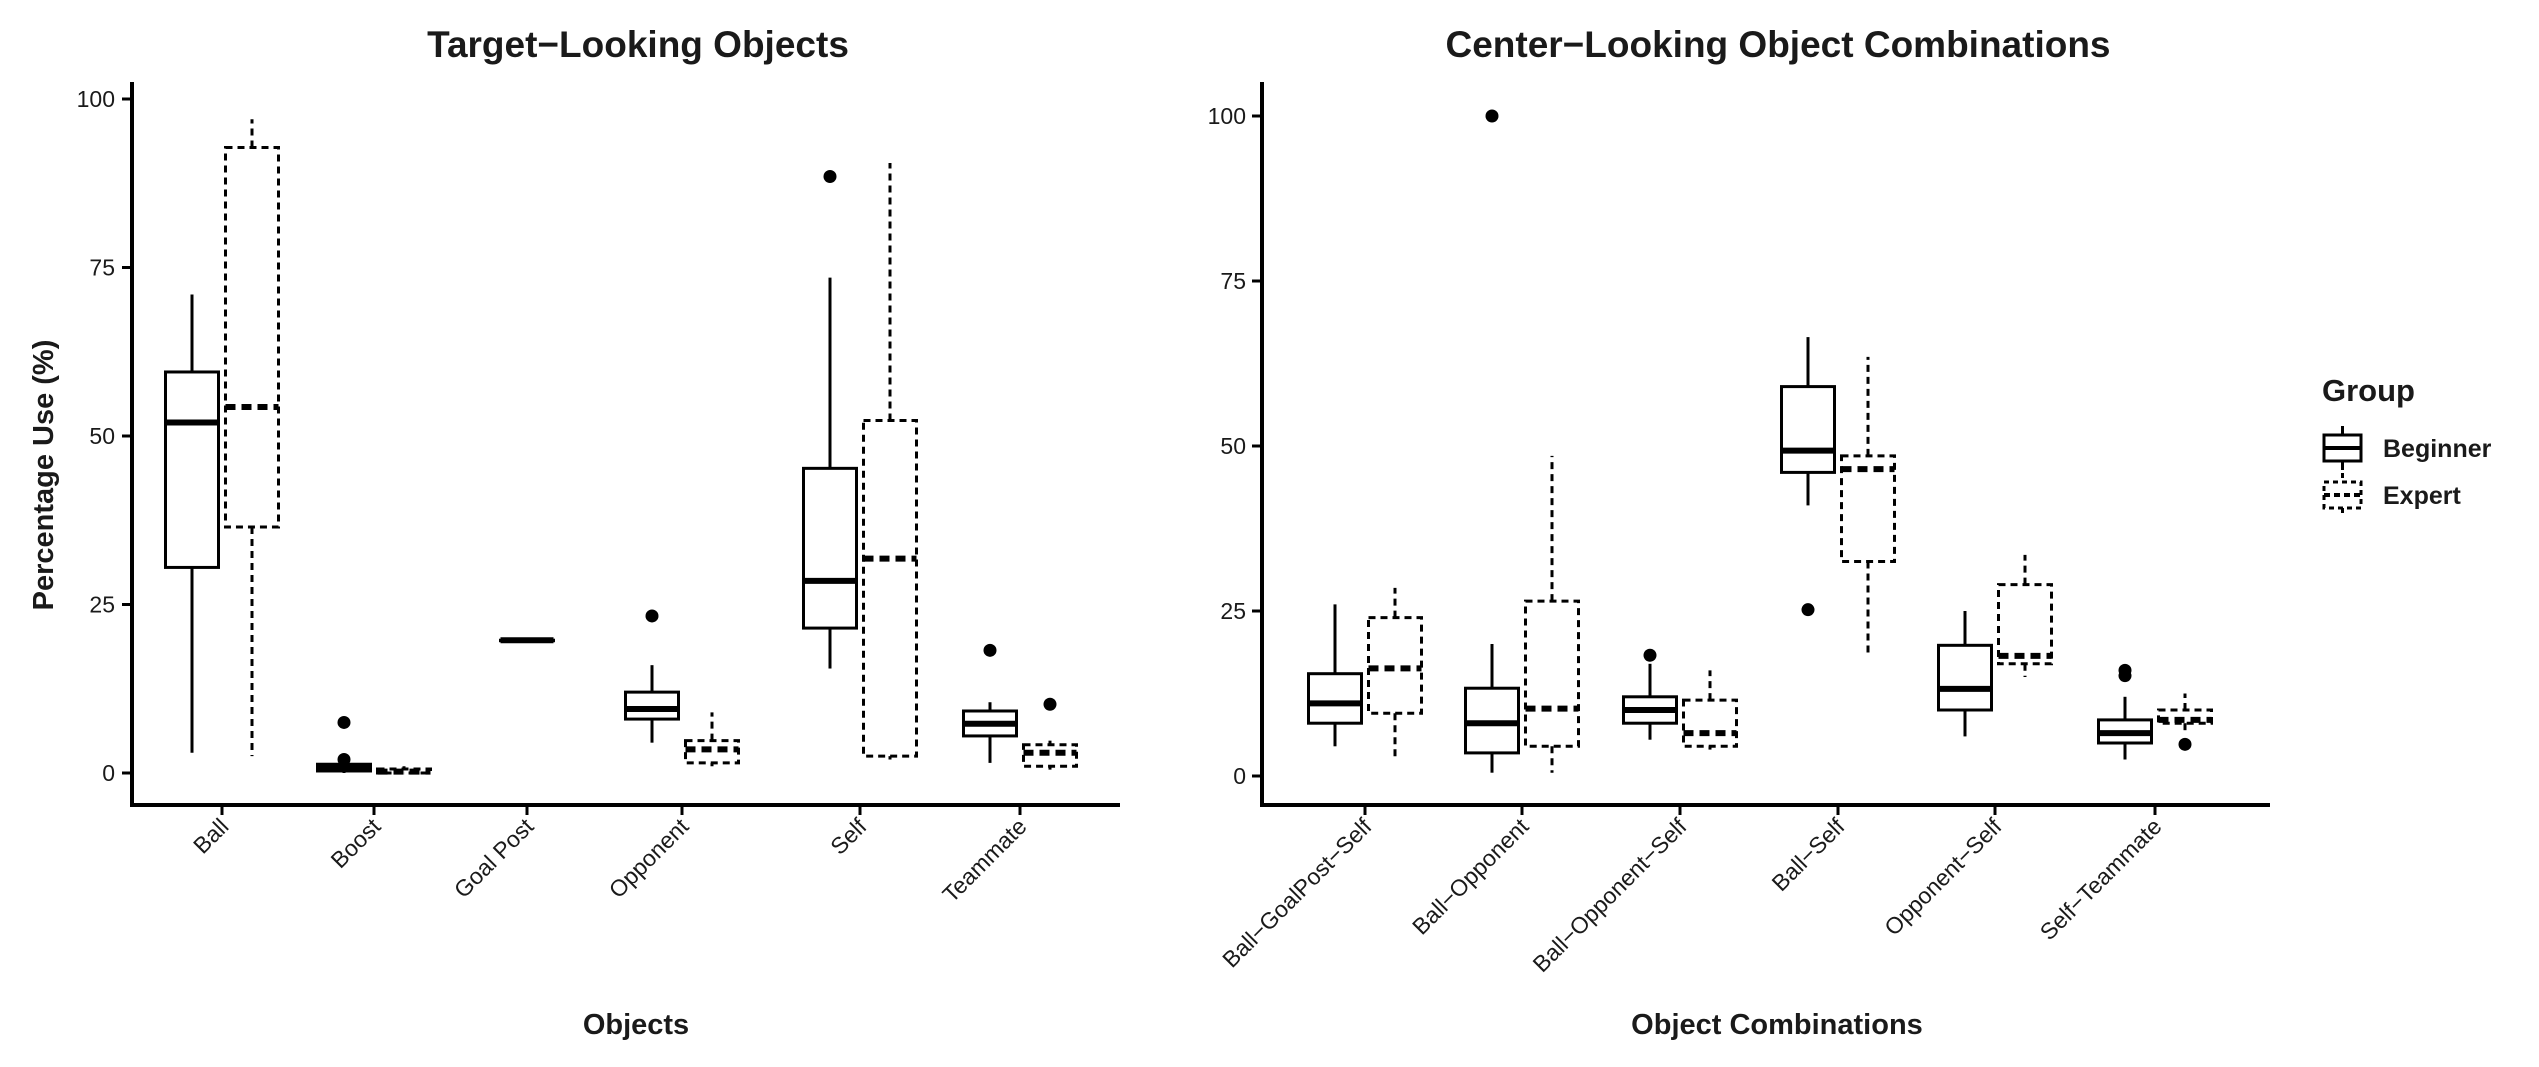  What do you see at coordinates (1297, 893) in the screenshot?
I see `x-tick-label: Ball−GoalPost−Self` at bounding box center [1297, 893].